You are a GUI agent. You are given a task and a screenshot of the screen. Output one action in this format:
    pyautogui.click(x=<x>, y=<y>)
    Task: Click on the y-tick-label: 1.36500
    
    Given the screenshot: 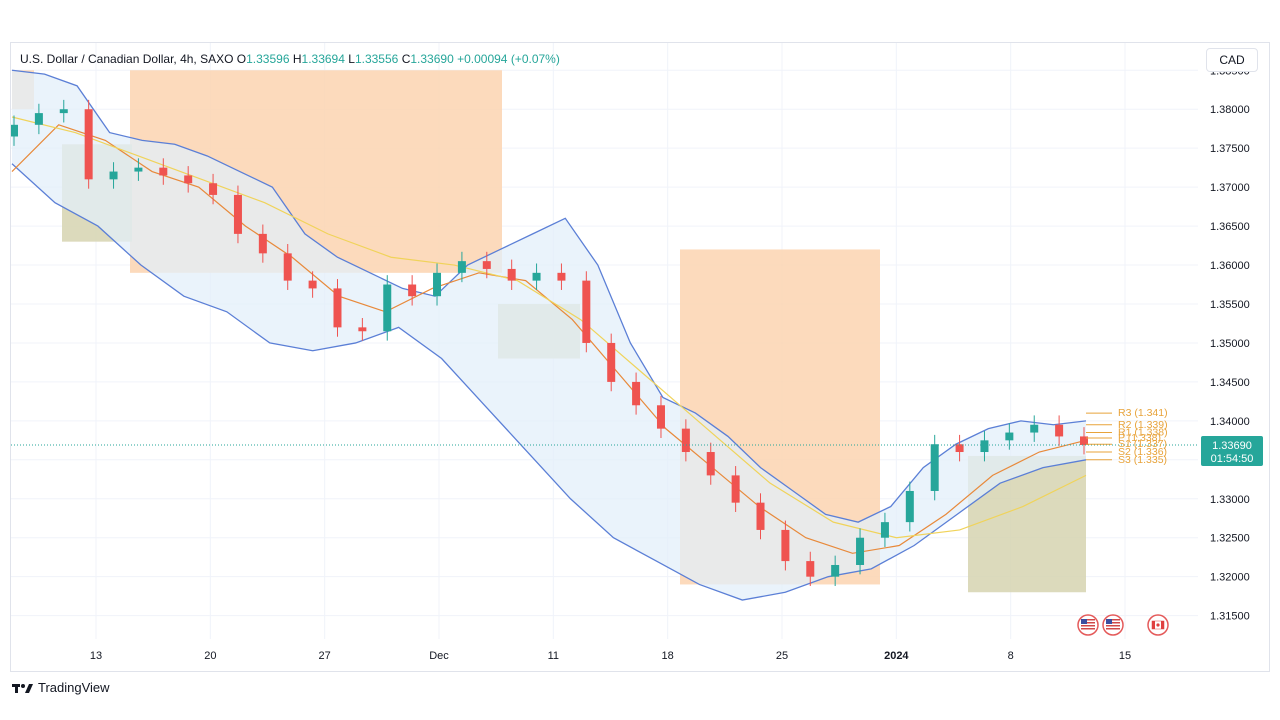 What is the action you would take?
    pyautogui.click(x=1230, y=227)
    